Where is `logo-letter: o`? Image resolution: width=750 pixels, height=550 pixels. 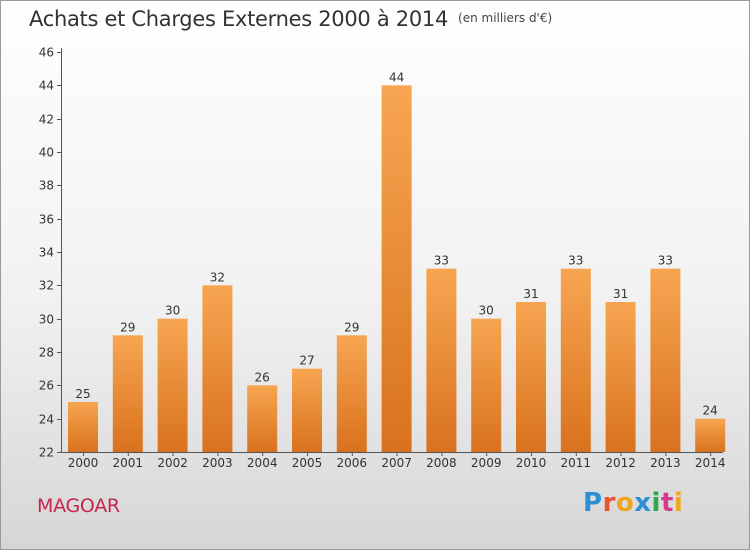 logo-letter: o is located at coordinates (625, 503).